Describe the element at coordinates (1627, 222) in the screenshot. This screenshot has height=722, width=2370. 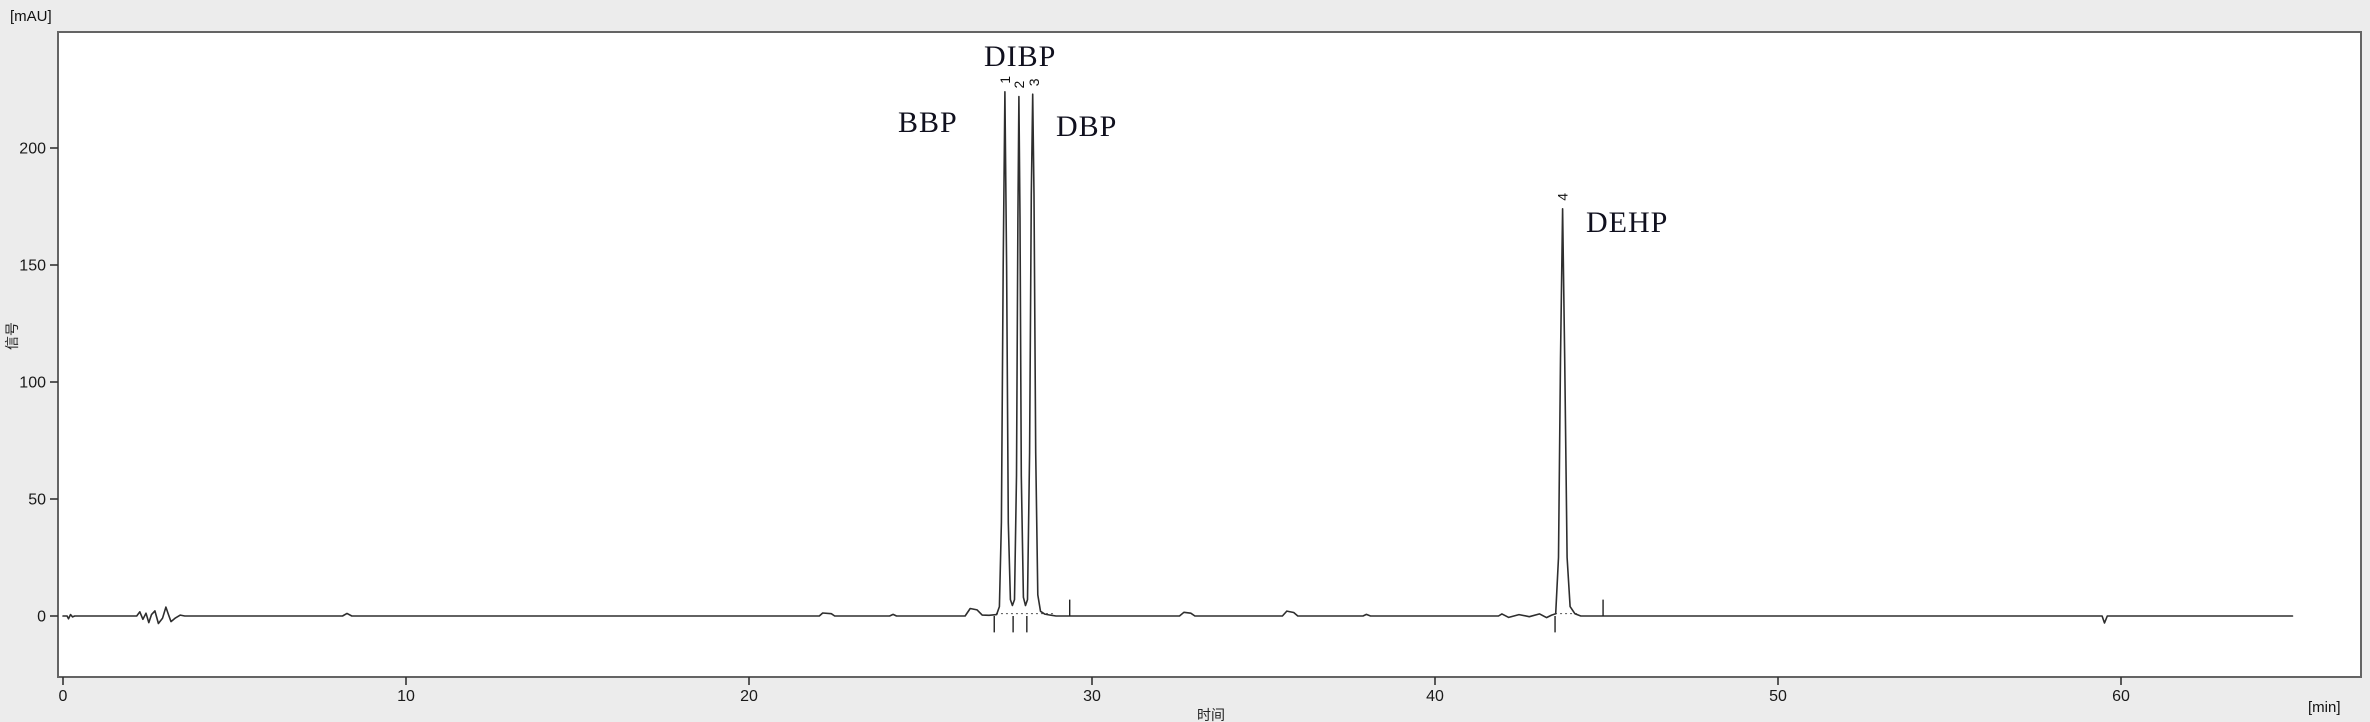
I see `peak-label-dehp: DEHP` at that location.